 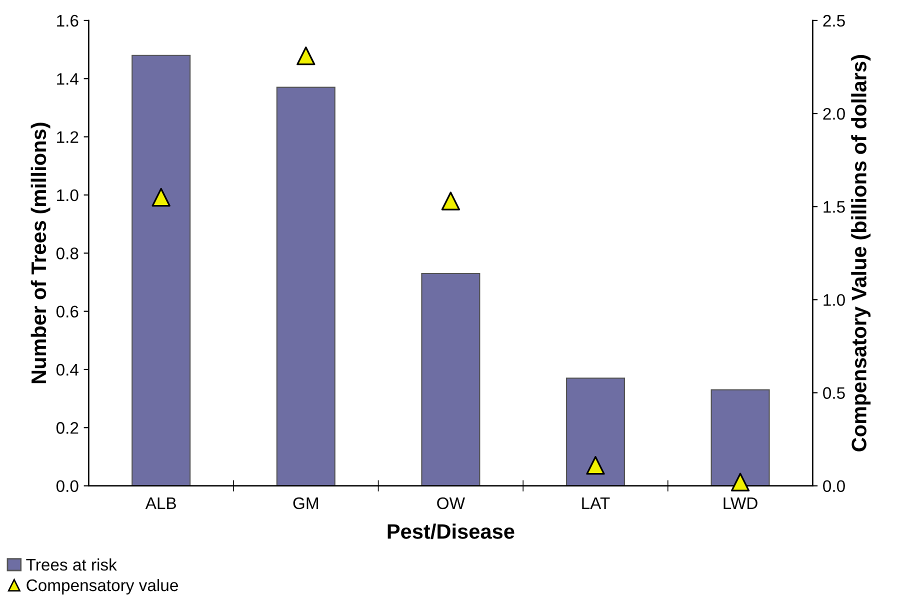 I want to click on legend-label: Trees at risk, so click(x=71, y=564).